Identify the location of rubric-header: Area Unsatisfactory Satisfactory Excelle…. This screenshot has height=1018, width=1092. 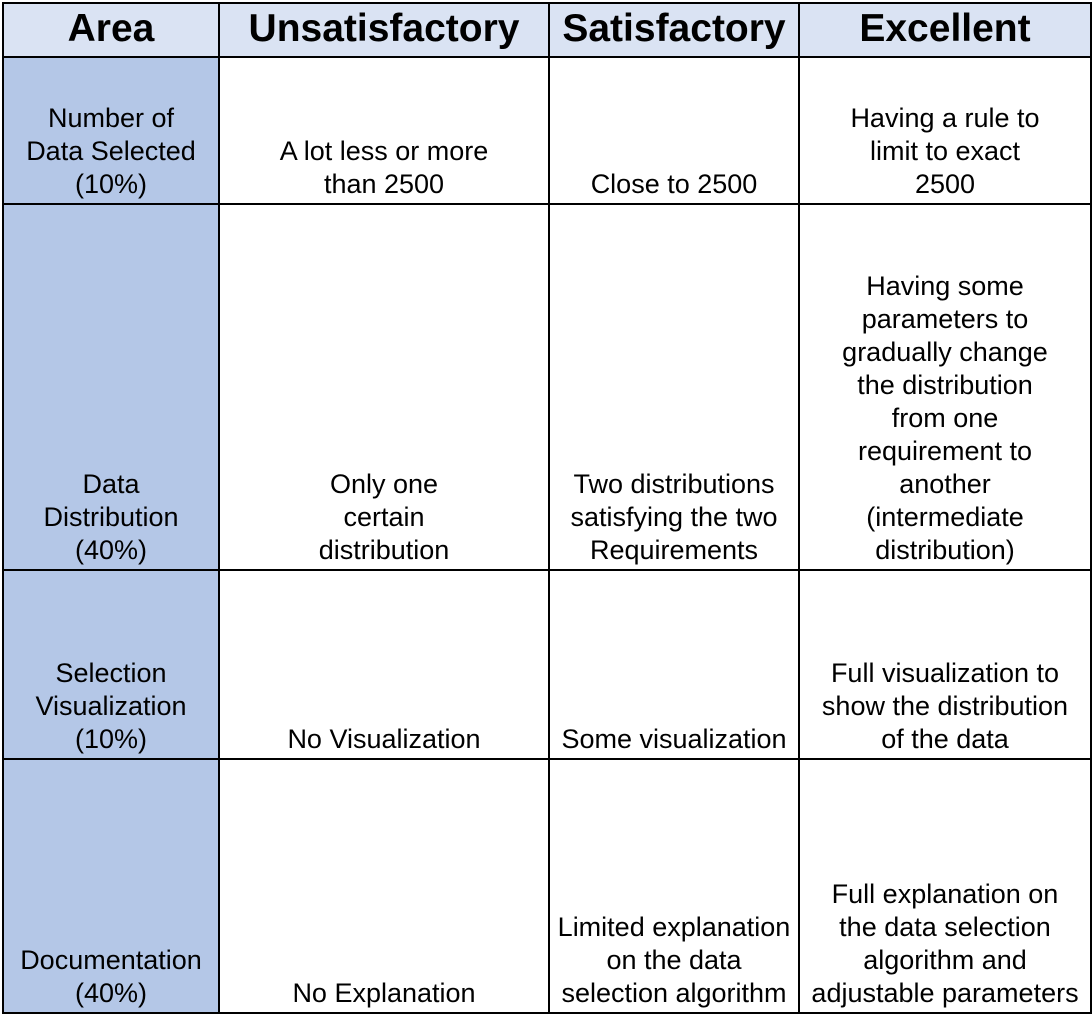
(547, 30).